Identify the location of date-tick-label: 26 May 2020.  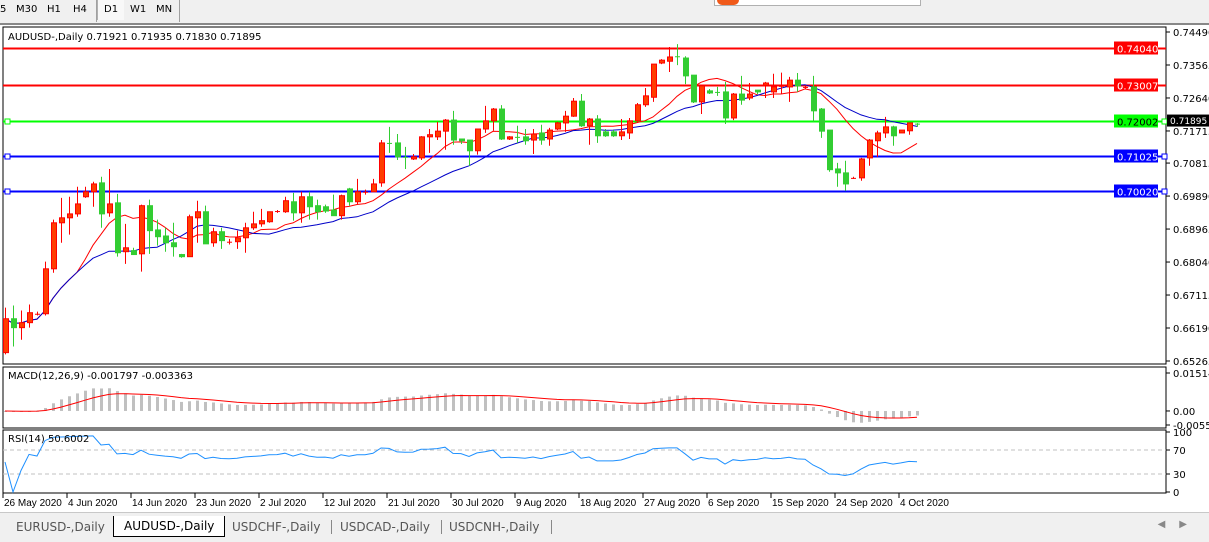
(33, 503).